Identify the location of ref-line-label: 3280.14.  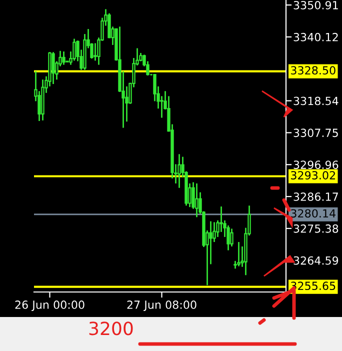
(313, 213).